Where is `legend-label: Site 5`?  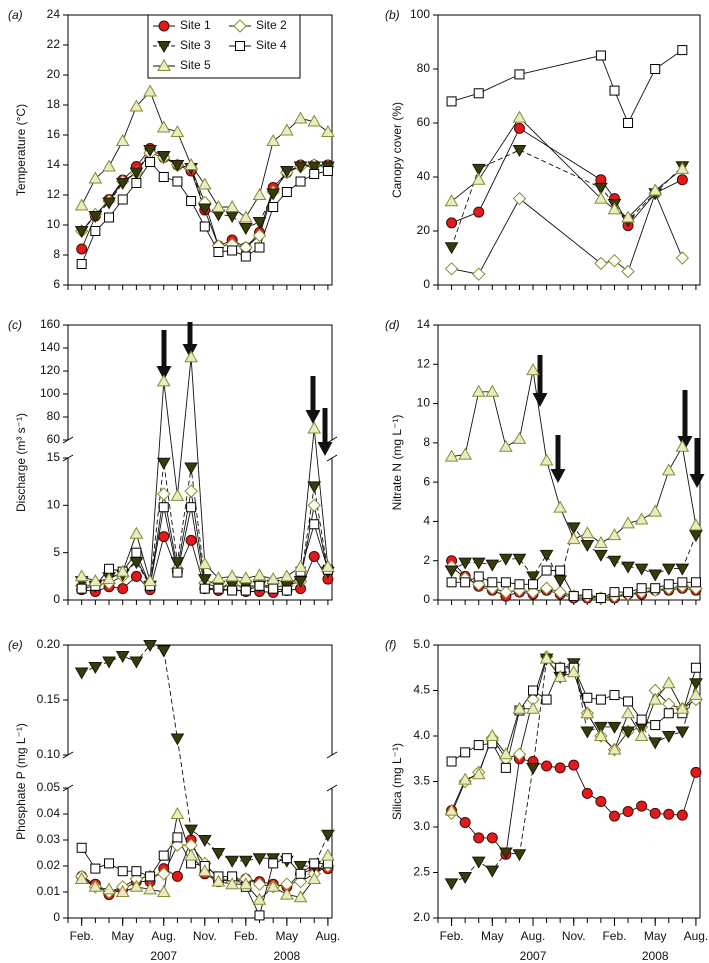 legend-label: Site 5 is located at coordinates (195, 65).